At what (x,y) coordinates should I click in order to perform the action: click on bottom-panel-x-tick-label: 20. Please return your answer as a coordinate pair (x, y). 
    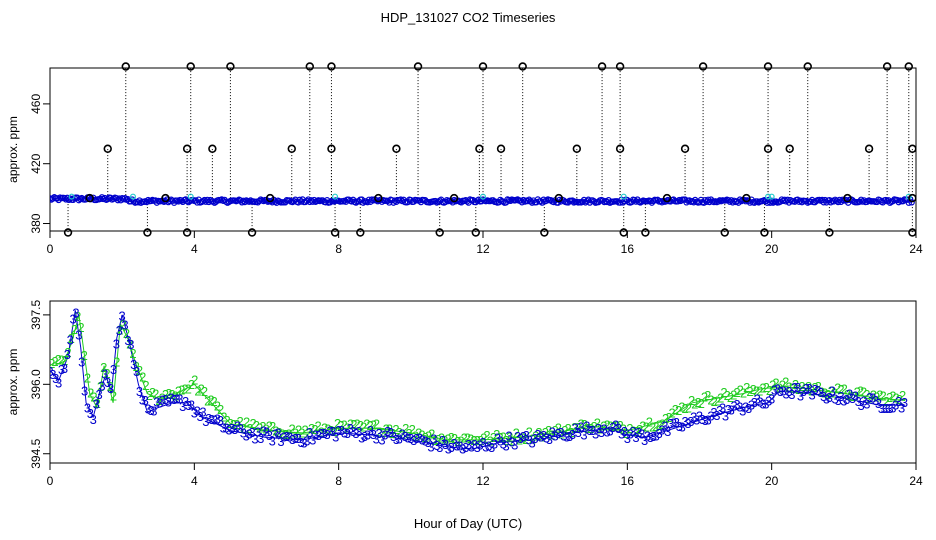
    Looking at the image, I should click on (772, 481).